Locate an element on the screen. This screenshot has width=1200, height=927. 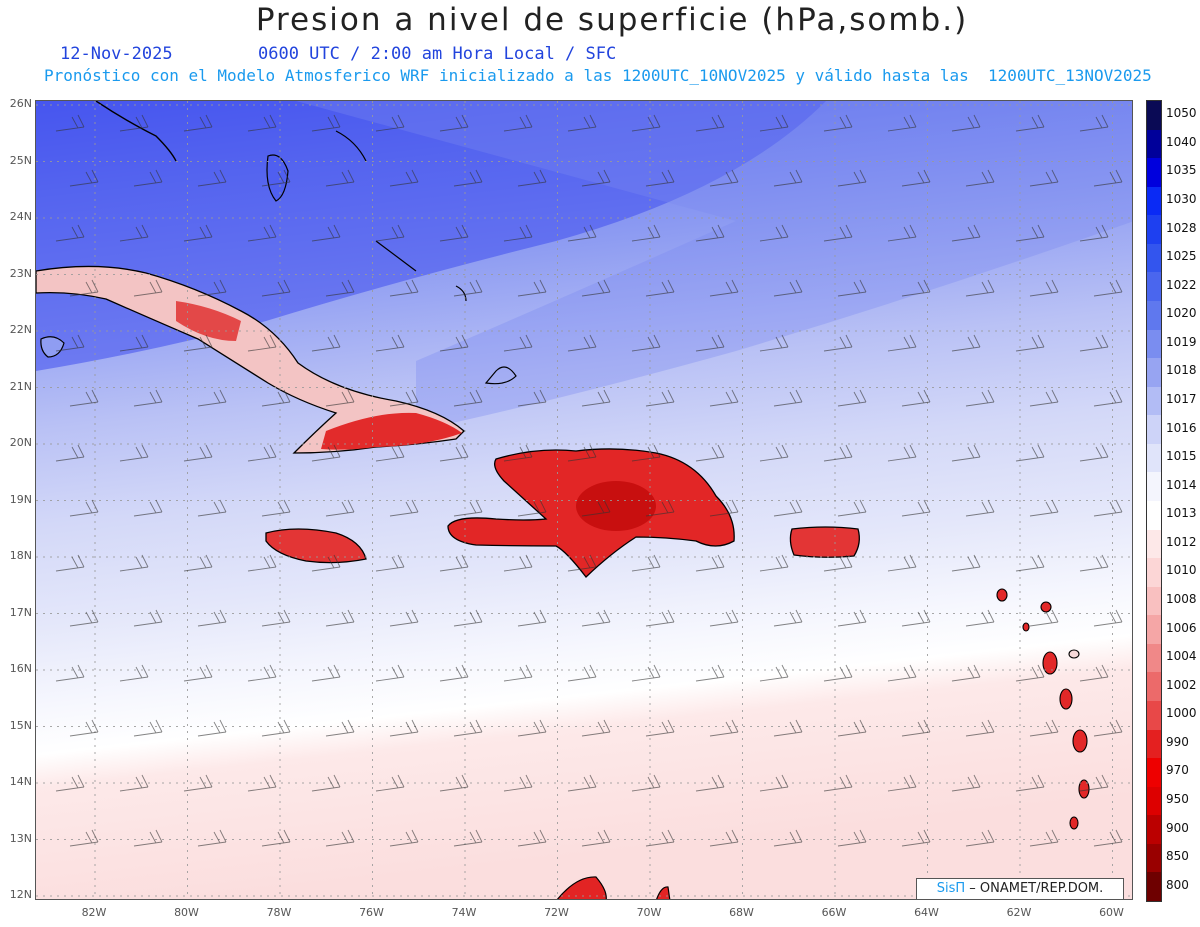
lat-label: 18N is located at coordinates (20, 555).